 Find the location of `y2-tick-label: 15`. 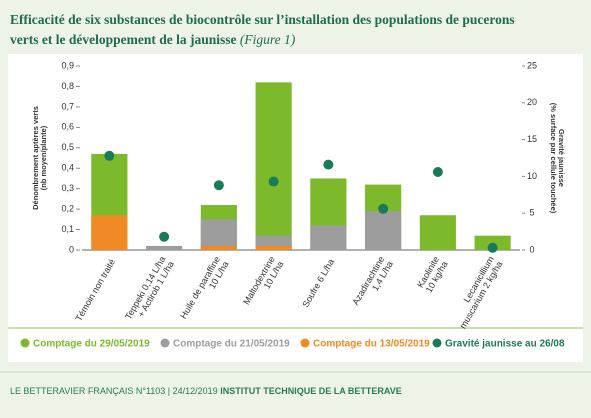

y2-tick-label: 15 is located at coordinates (532, 139).